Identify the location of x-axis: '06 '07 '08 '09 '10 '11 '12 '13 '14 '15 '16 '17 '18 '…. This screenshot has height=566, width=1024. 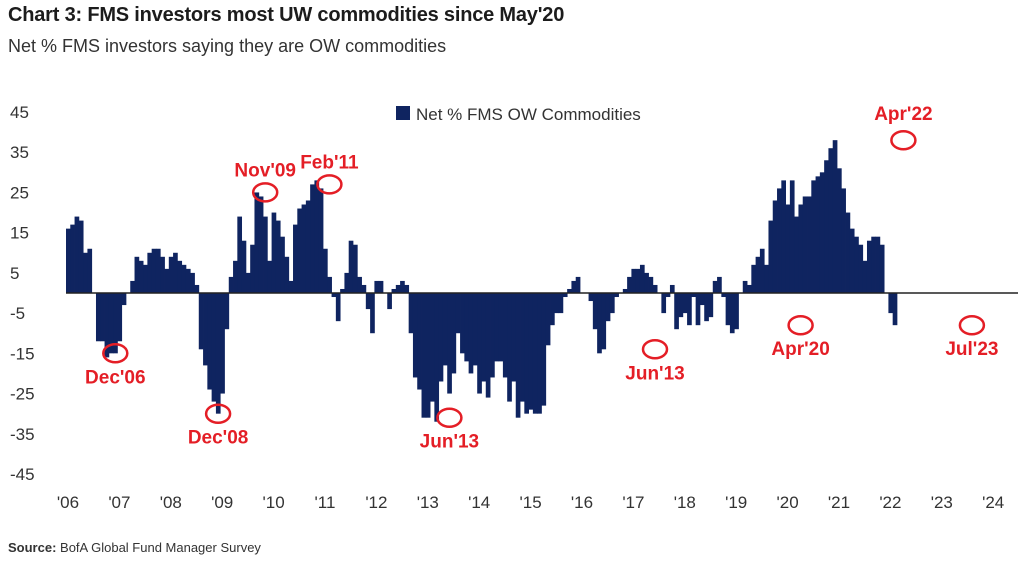
(530, 502).